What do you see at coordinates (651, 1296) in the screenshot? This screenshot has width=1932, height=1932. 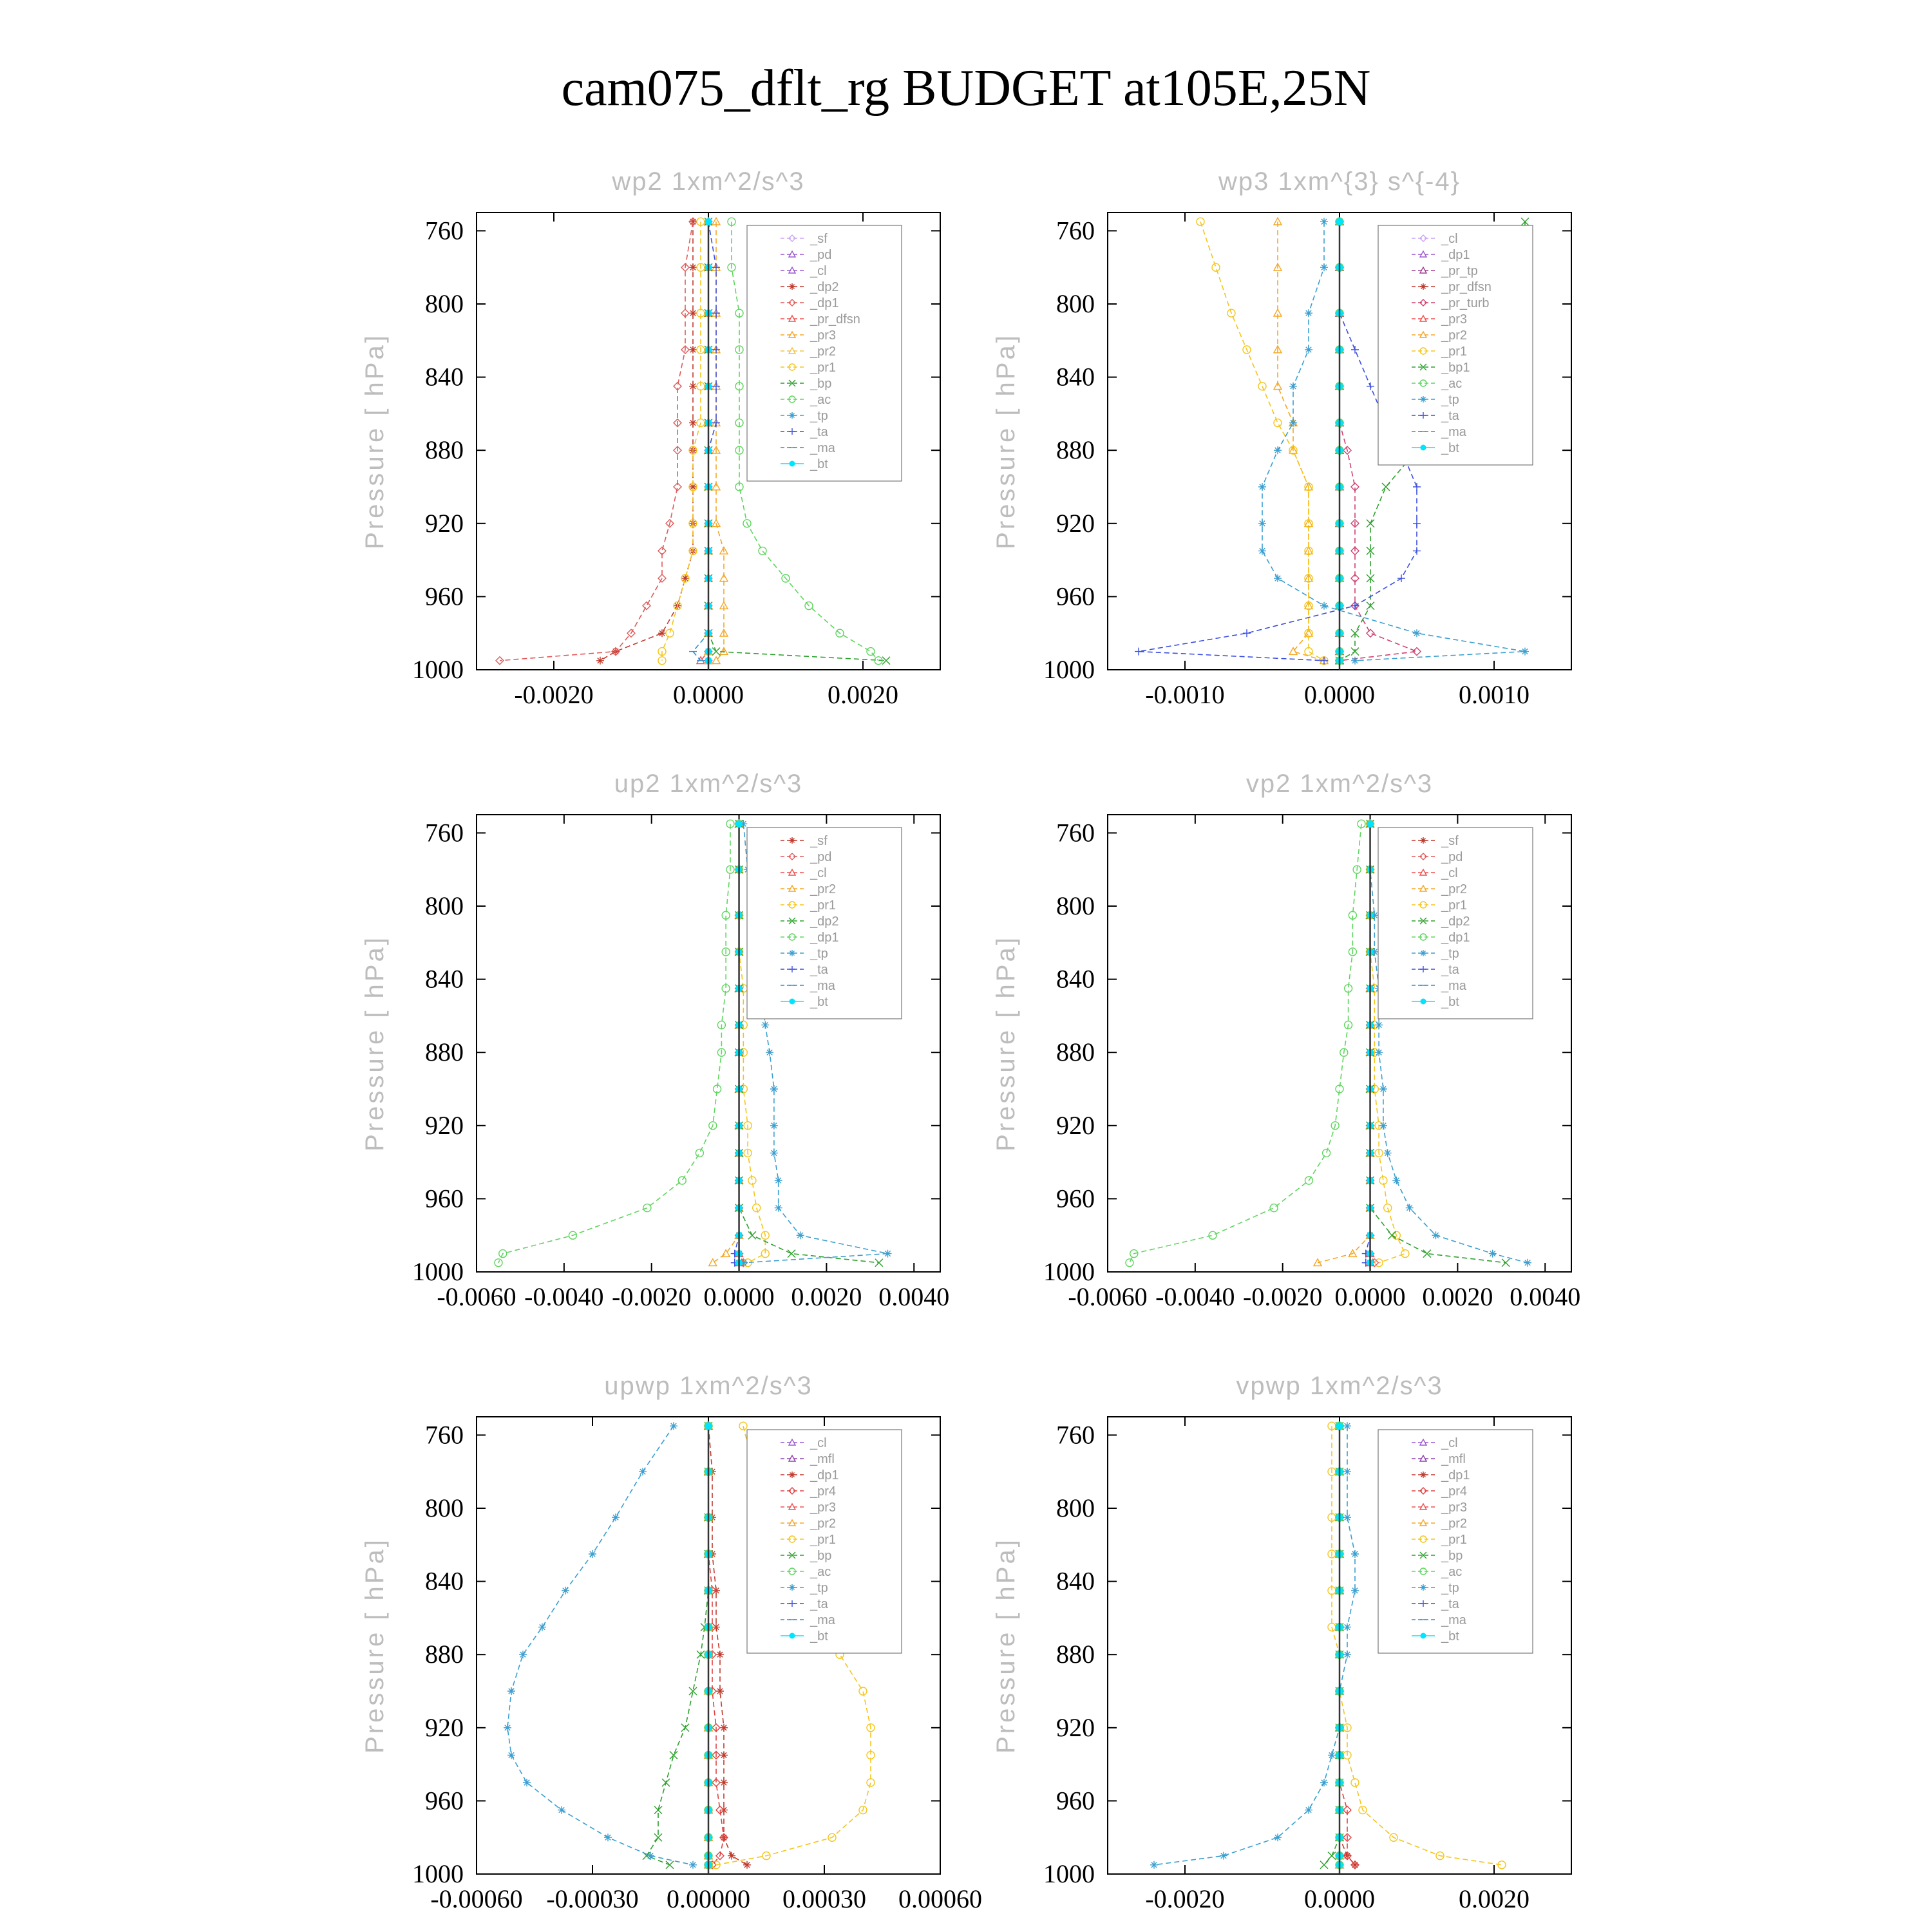 I see `x-tick-label: -0.0020` at bounding box center [651, 1296].